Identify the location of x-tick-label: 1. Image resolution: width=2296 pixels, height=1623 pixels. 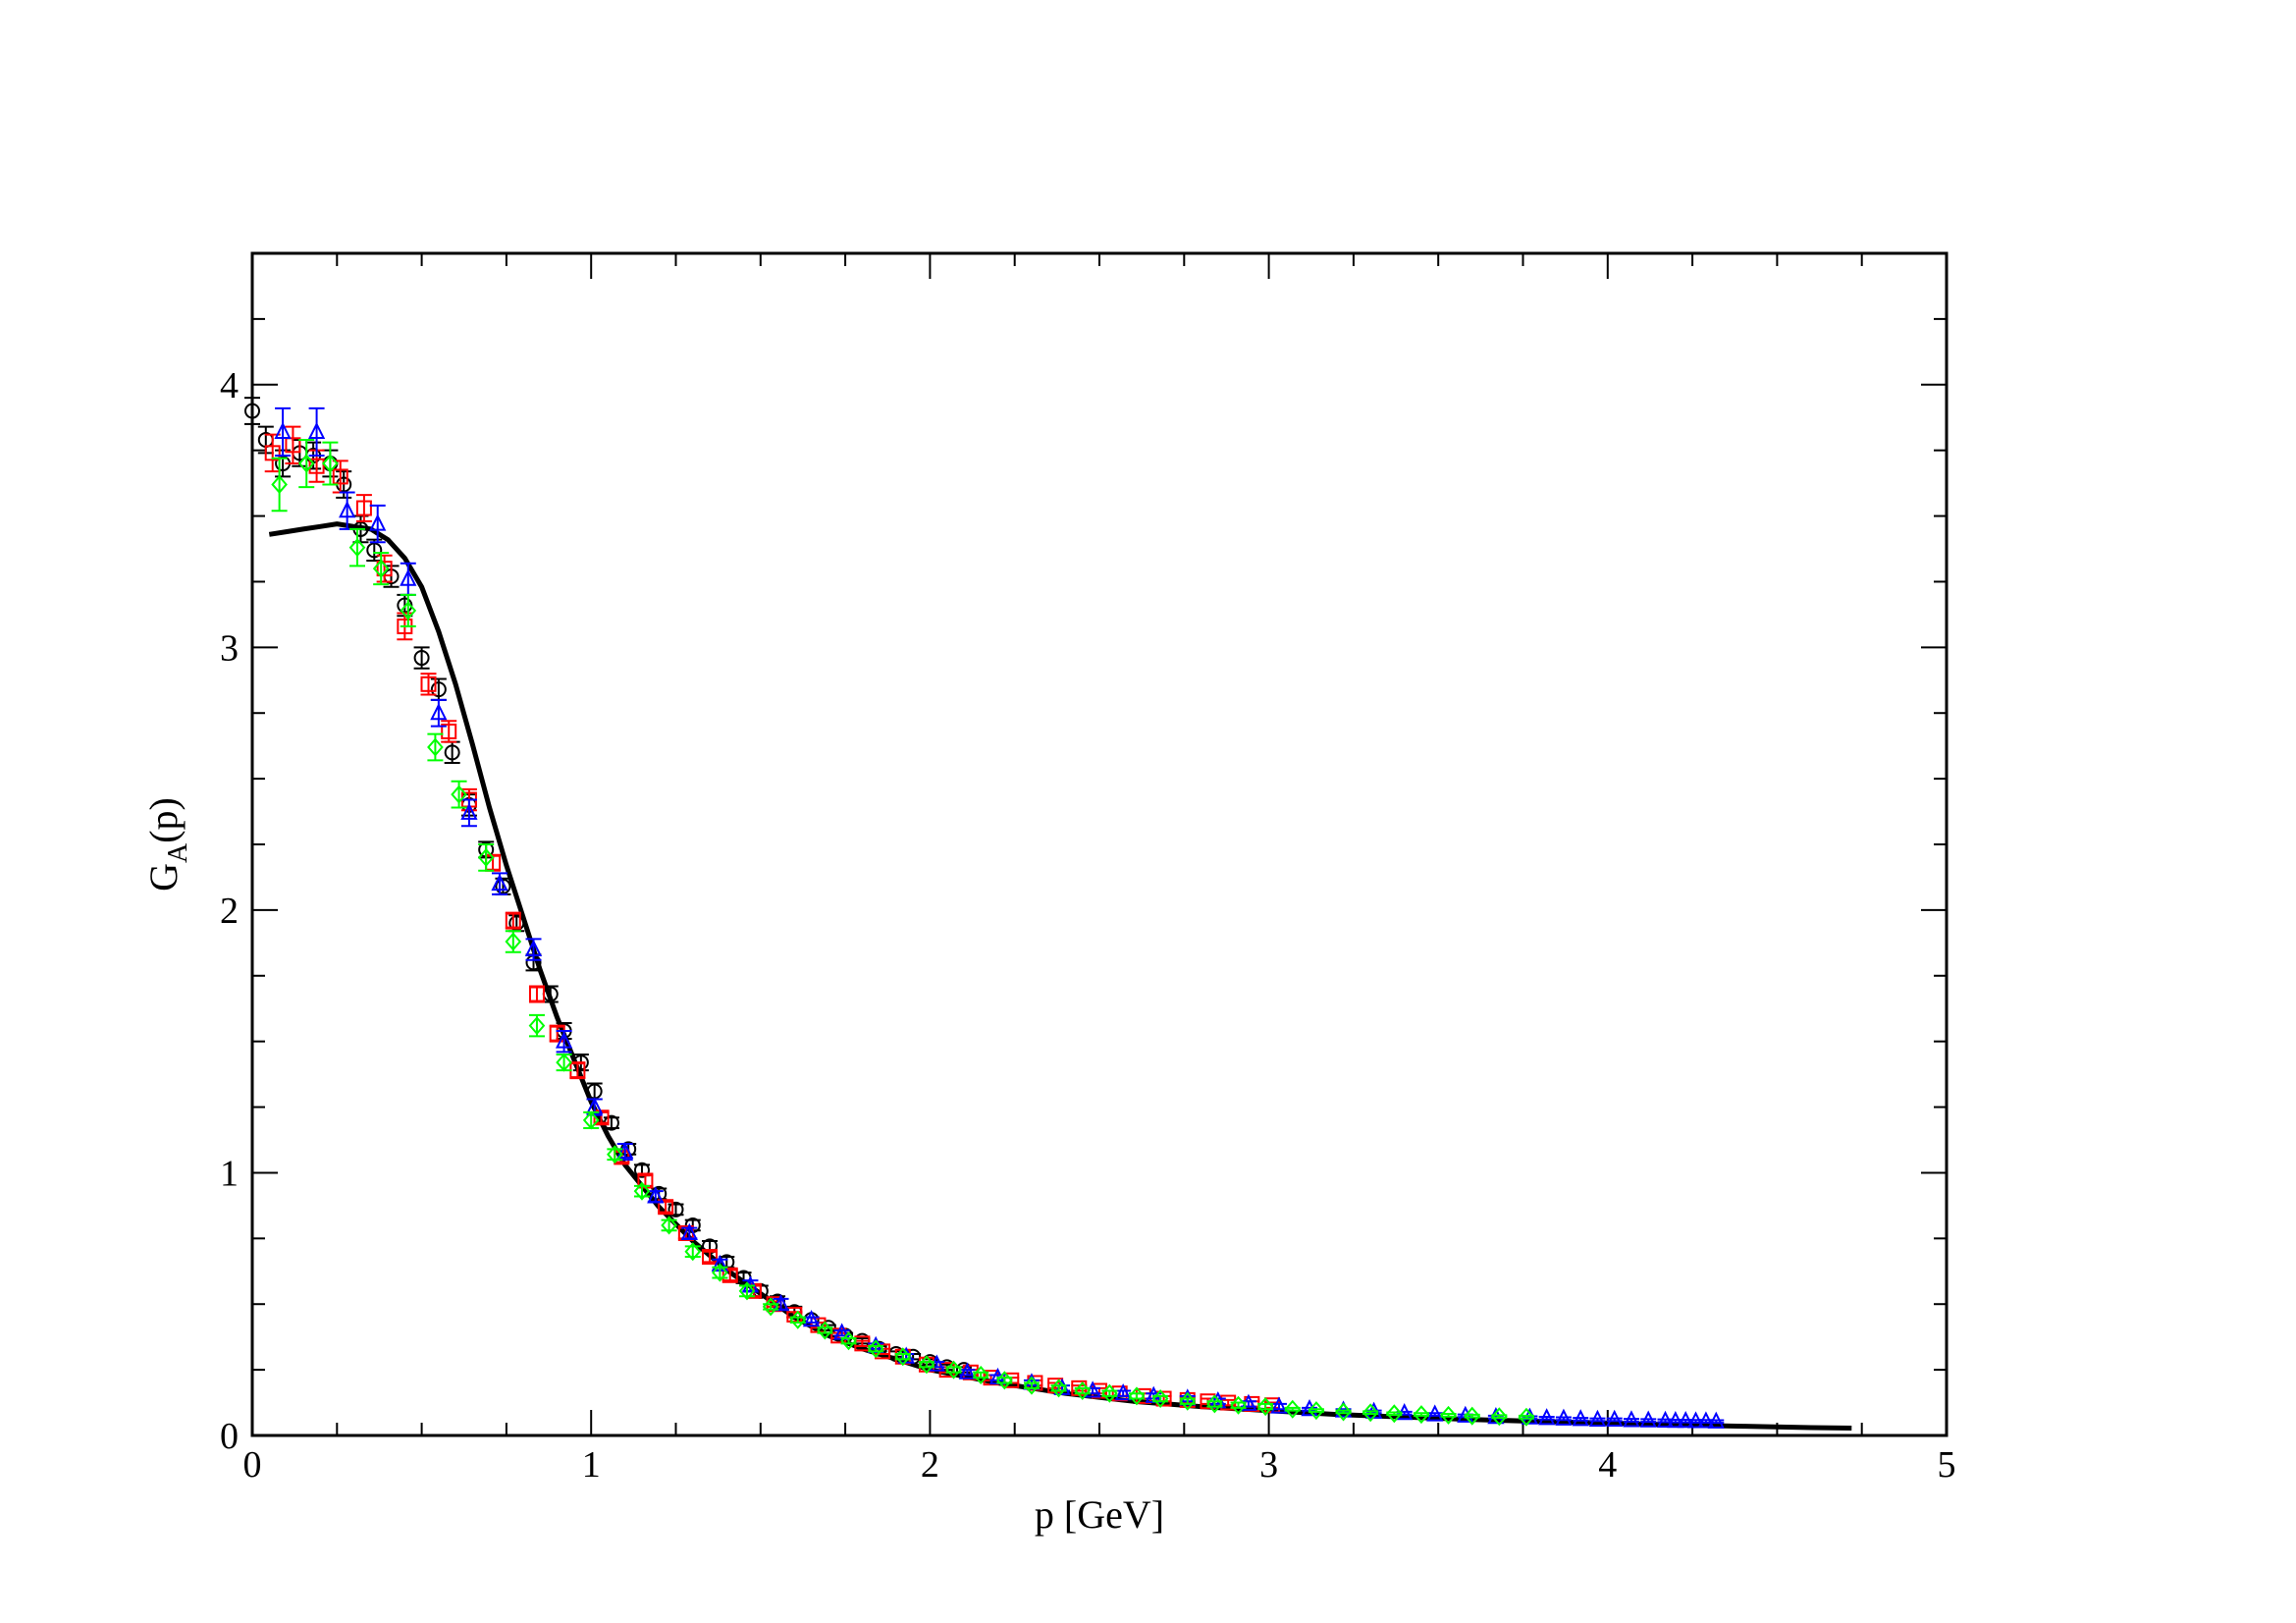
(592, 1465).